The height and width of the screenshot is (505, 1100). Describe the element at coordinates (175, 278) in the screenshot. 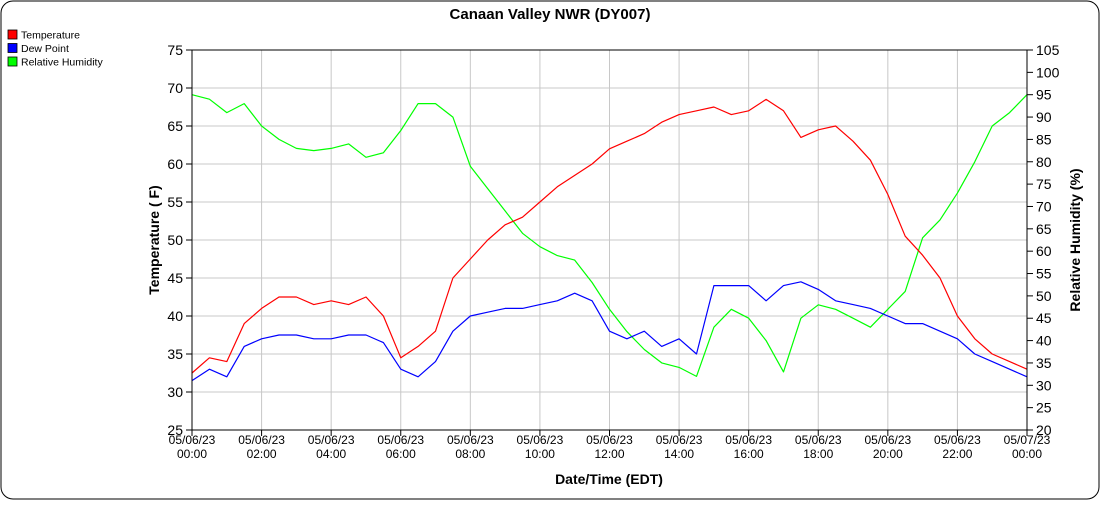

I see `y-tick-label: 45` at that location.